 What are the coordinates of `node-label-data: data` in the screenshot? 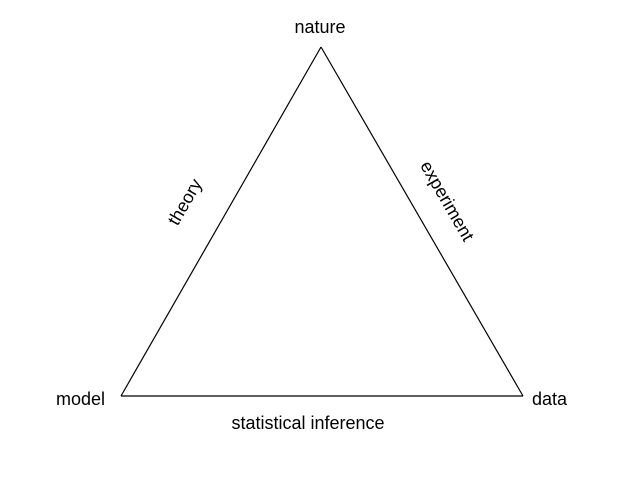 It's located at (550, 399).